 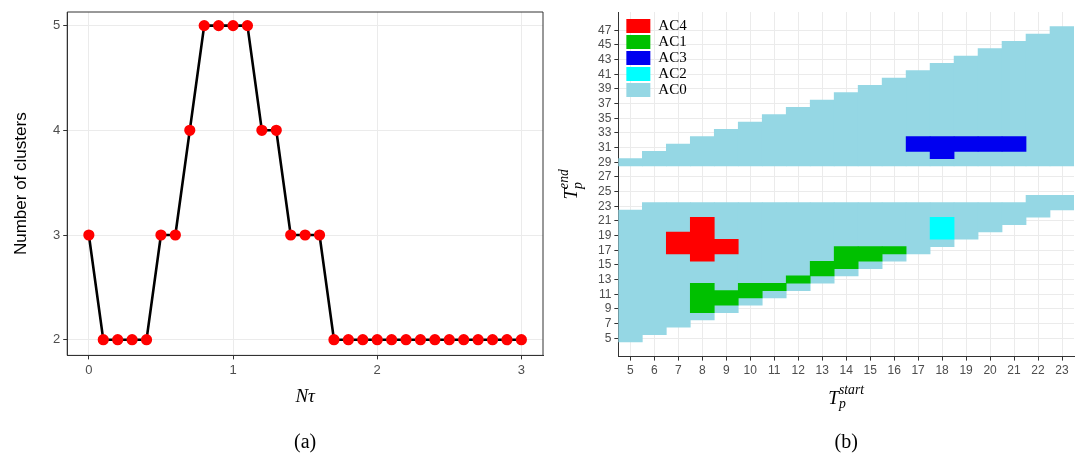 What do you see at coordinates (604, 29) in the screenshot?
I see `y-tick-label: 47` at bounding box center [604, 29].